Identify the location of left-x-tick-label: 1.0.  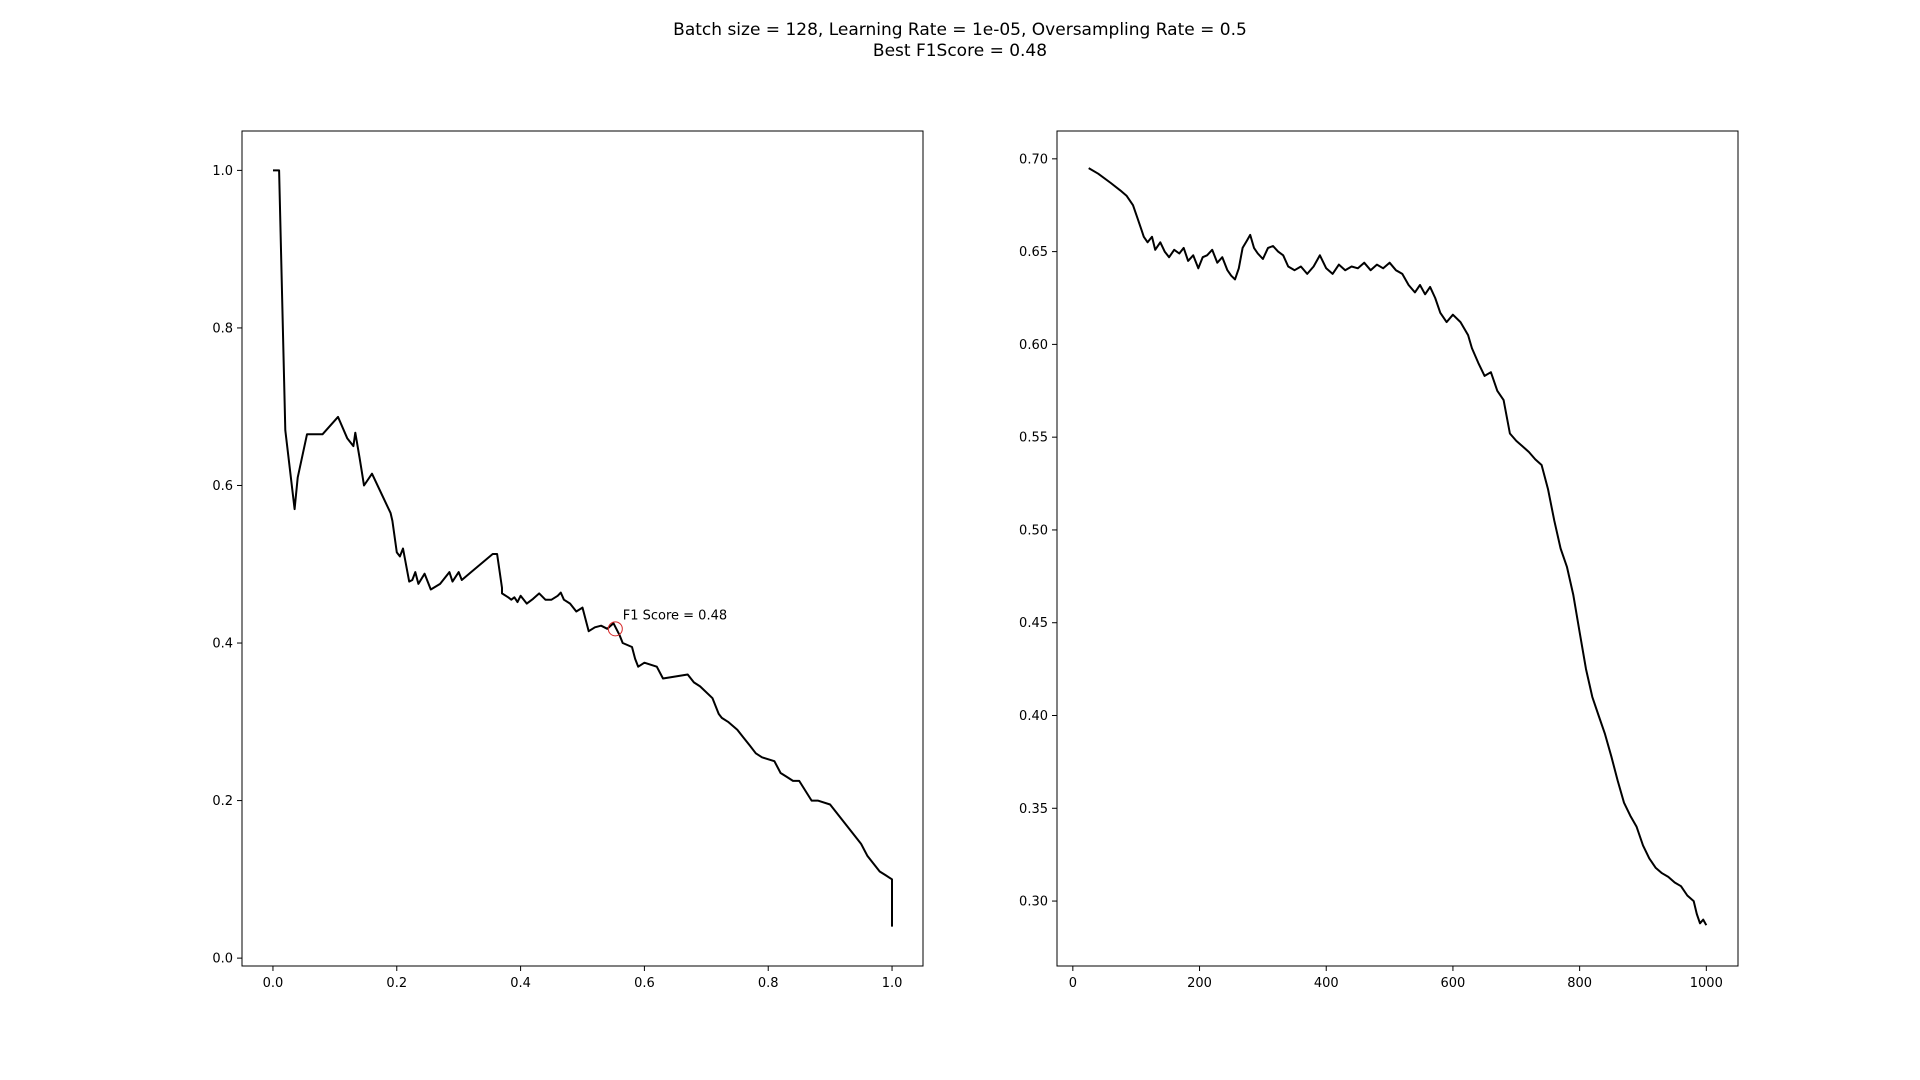
(892, 983).